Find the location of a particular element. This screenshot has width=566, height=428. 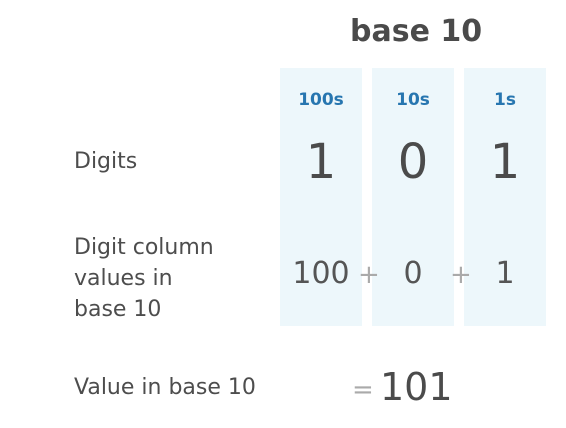

digits-row-label: Digits is located at coordinates (106, 161).